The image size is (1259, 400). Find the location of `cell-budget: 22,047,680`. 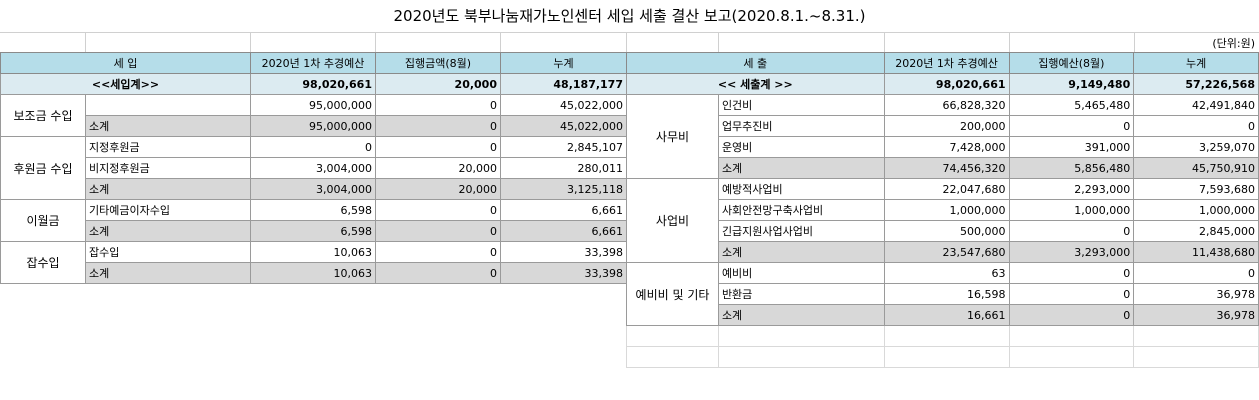

cell-budget: 22,047,680 is located at coordinates (946, 189).